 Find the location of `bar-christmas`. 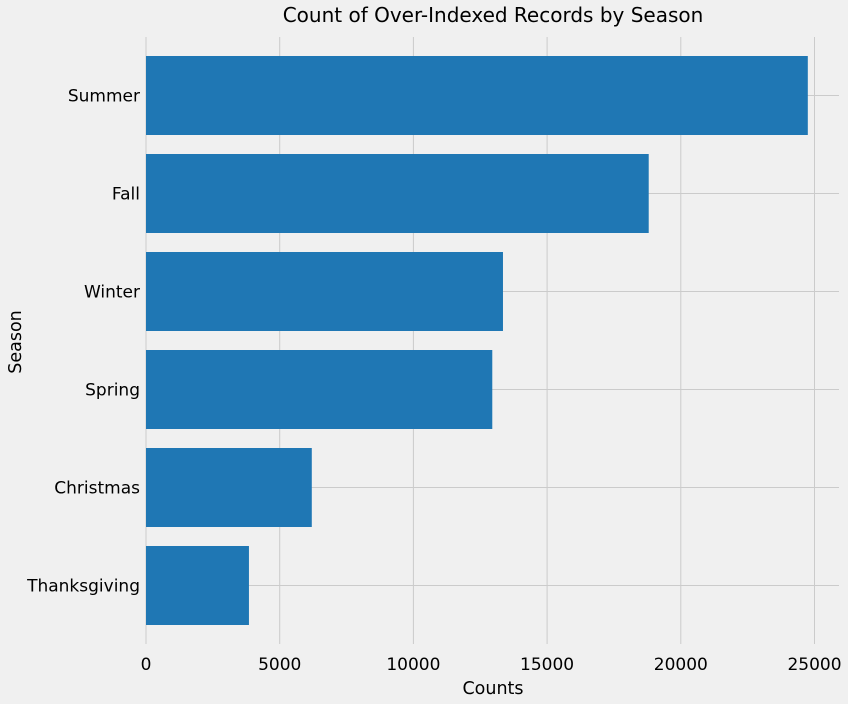

bar-christmas is located at coordinates (229, 487).